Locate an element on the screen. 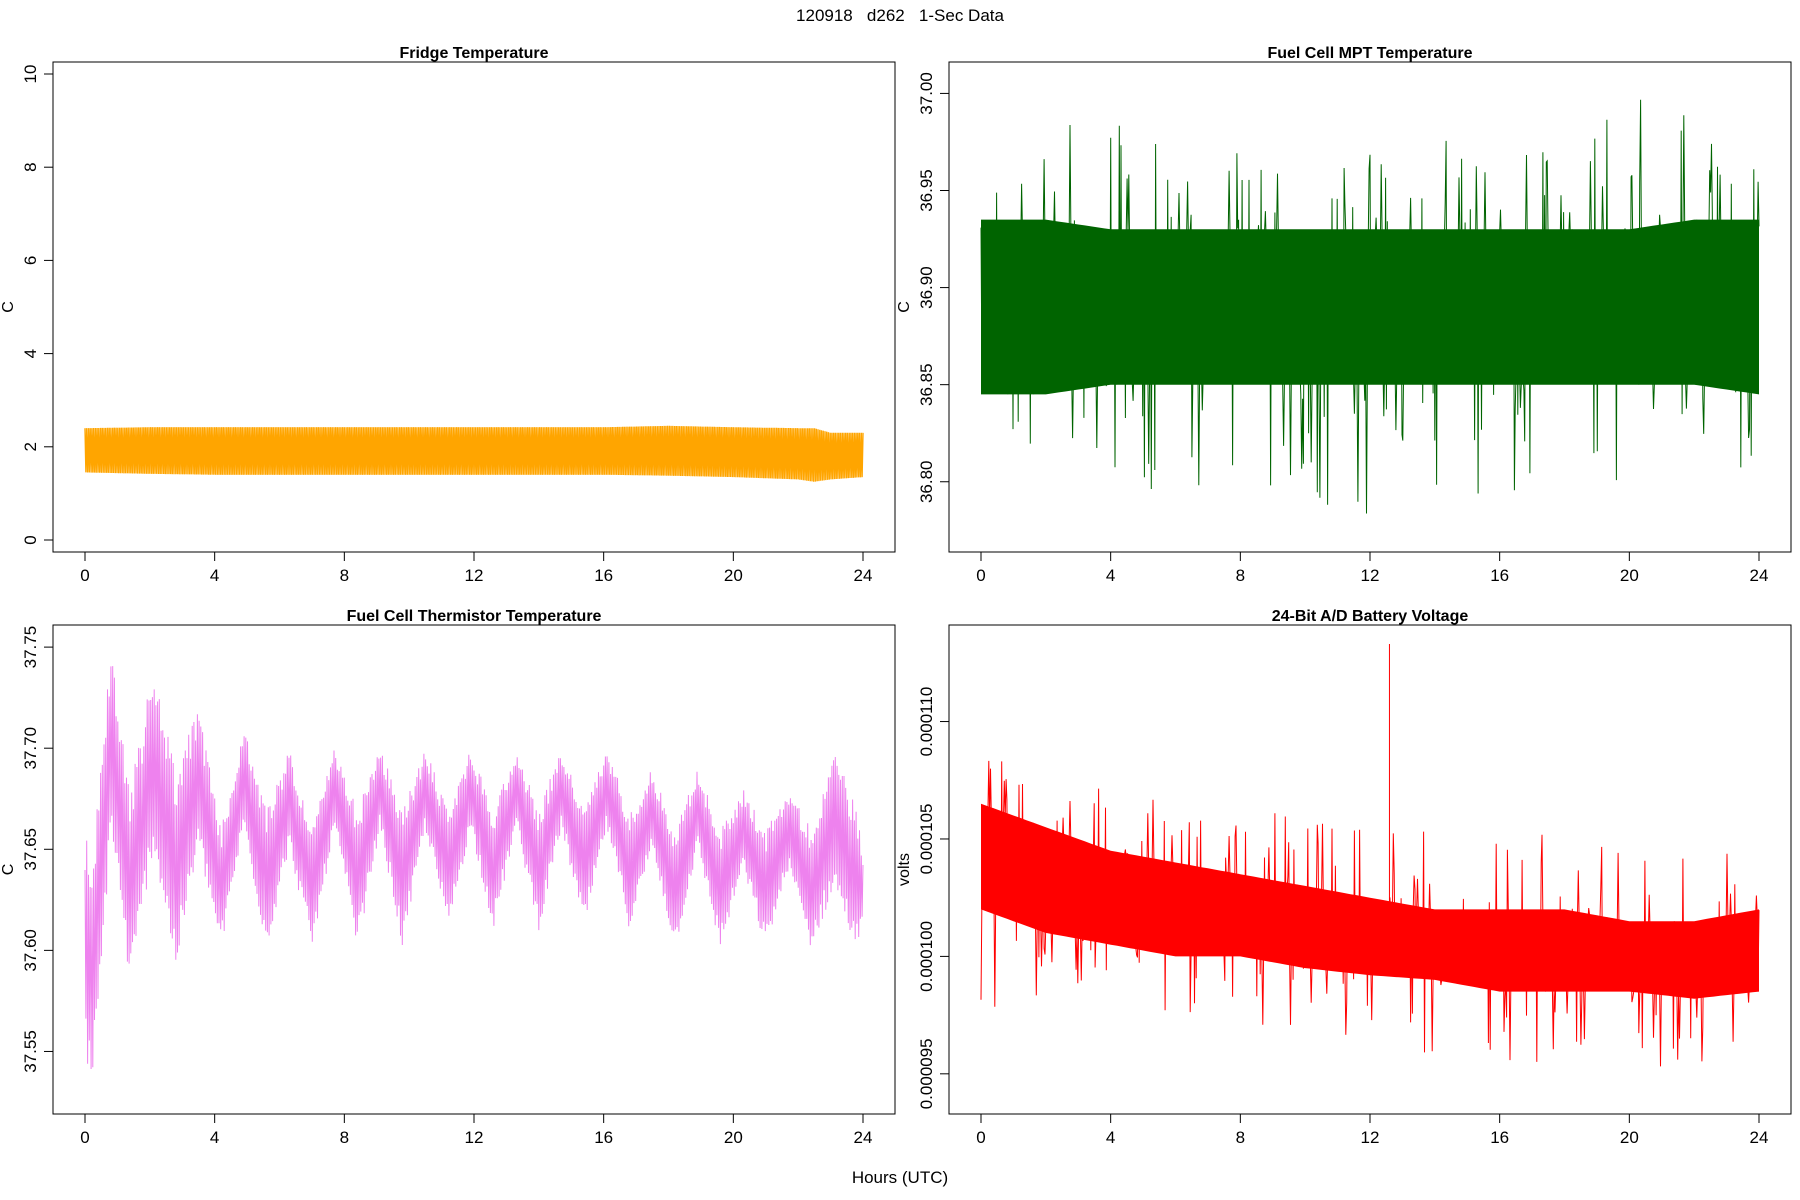 The width and height of the screenshot is (1800, 1200). y-tick-label: 6 is located at coordinates (30, 260).